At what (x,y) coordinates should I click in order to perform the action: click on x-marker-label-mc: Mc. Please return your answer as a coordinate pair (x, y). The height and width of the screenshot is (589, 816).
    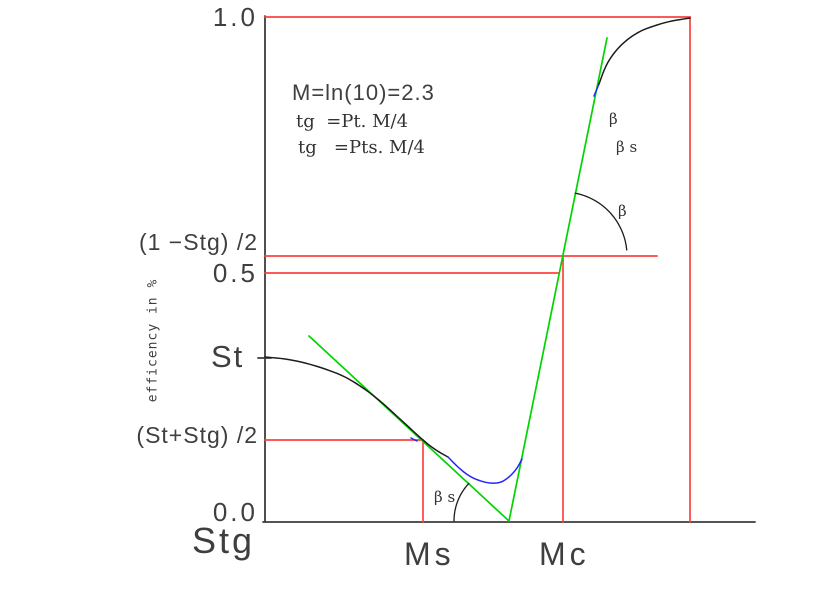
    Looking at the image, I should click on (564, 554).